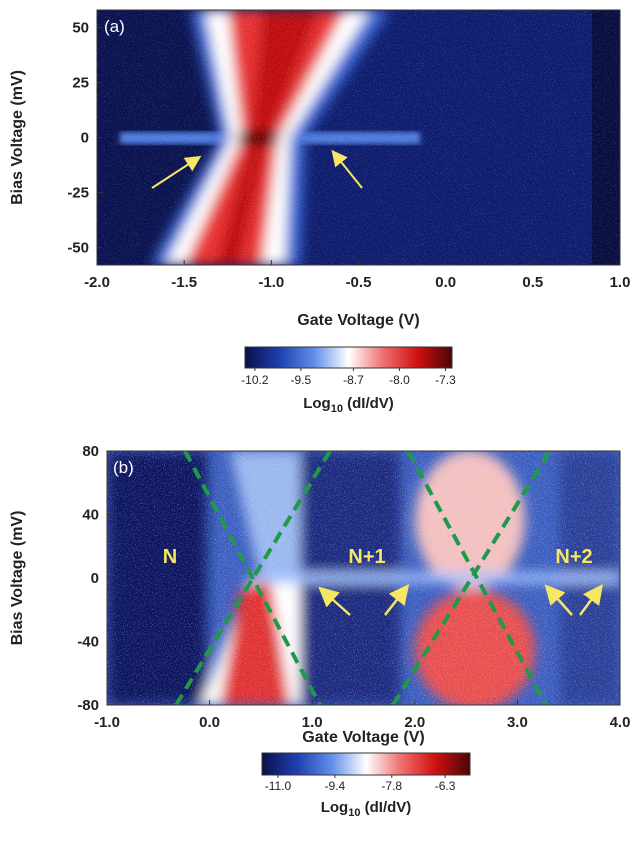 This screenshot has width=635, height=856. What do you see at coordinates (532, 282) in the screenshot?
I see `x-tick-label: 0.5` at bounding box center [532, 282].